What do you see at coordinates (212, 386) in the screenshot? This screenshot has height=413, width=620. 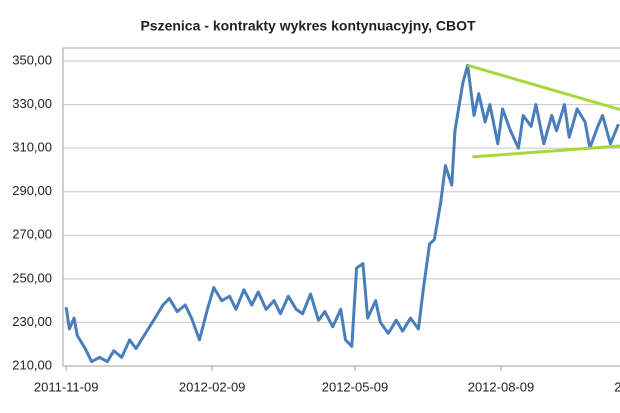 I see `x-tick-label: 2012-02-09` at bounding box center [212, 386].